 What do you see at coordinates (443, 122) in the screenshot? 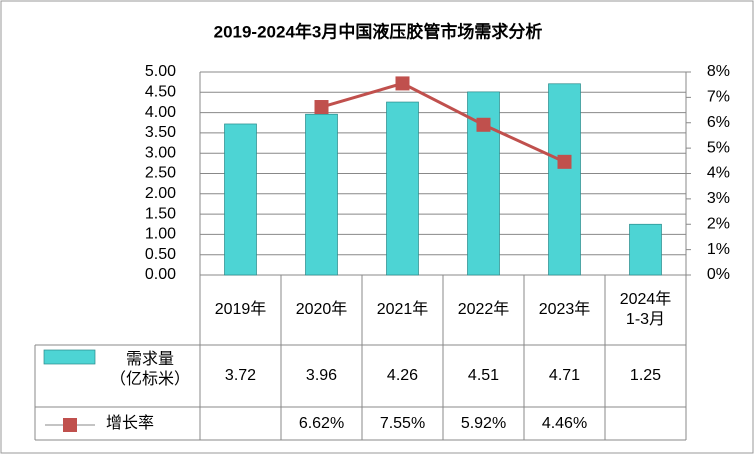
I see `line` at bounding box center [443, 122].